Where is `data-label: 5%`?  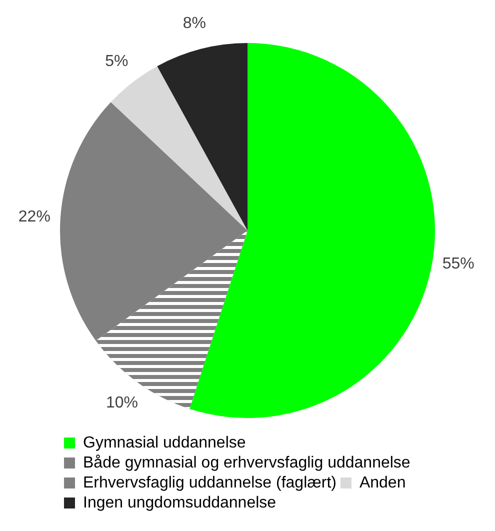 data-label: 5% is located at coordinates (116, 61).